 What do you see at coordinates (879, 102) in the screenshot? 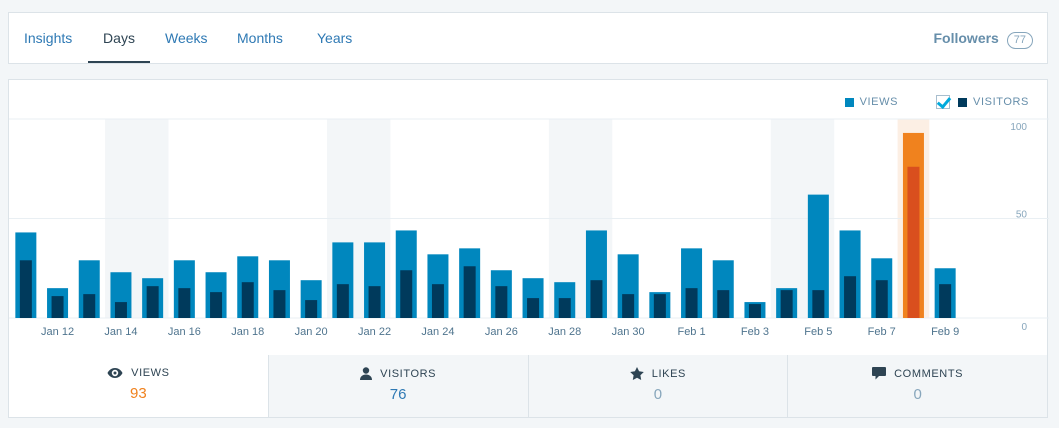
I see `legend-views-label: VIEWS` at bounding box center [879, 102].